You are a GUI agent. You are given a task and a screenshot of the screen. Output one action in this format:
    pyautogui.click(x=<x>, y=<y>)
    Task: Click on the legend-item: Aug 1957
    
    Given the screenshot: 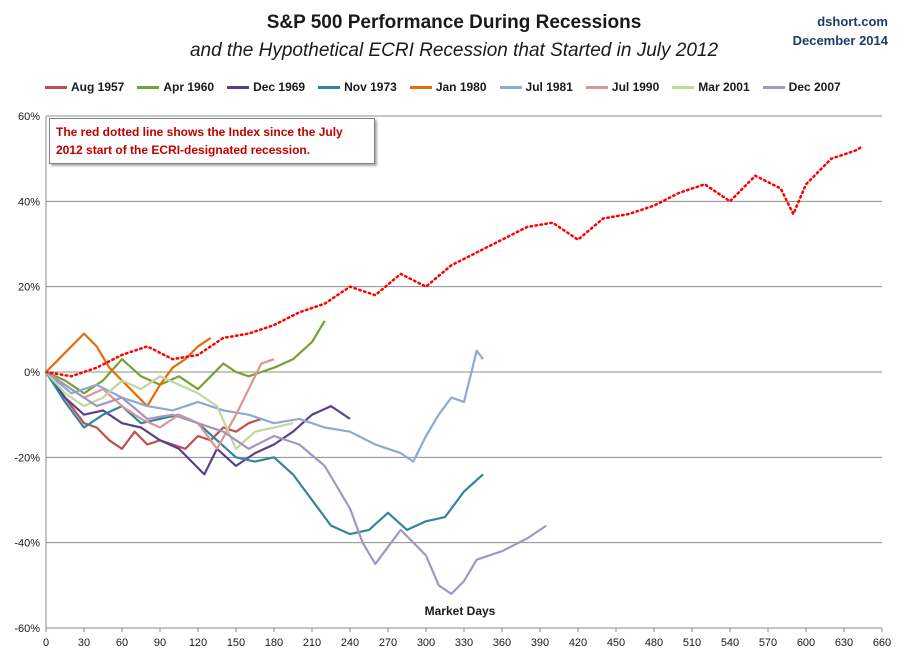 What is the action you would take?
    pyautogui.click(x=84, y=87)
    